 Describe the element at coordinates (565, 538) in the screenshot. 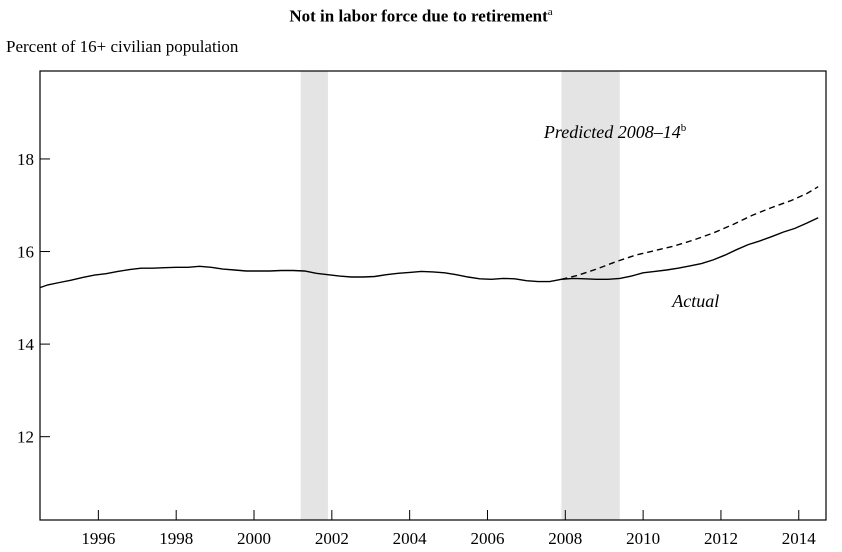

I see `x-tick-label: 2008` at that location.